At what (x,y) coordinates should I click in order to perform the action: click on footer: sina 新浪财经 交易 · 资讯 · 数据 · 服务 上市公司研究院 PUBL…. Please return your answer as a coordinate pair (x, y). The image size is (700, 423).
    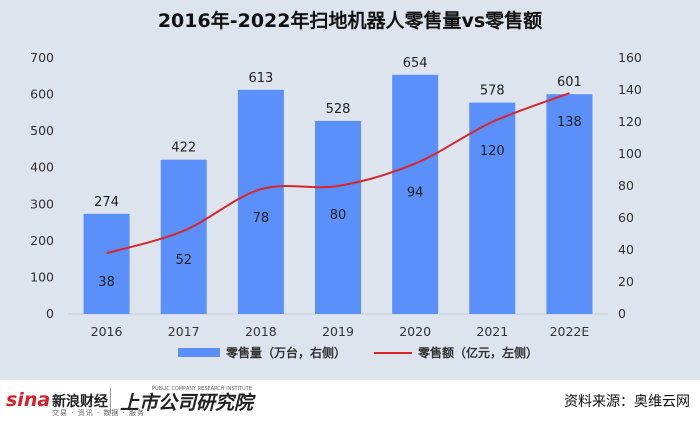
    Looking at the image, I should click on (350, 401).